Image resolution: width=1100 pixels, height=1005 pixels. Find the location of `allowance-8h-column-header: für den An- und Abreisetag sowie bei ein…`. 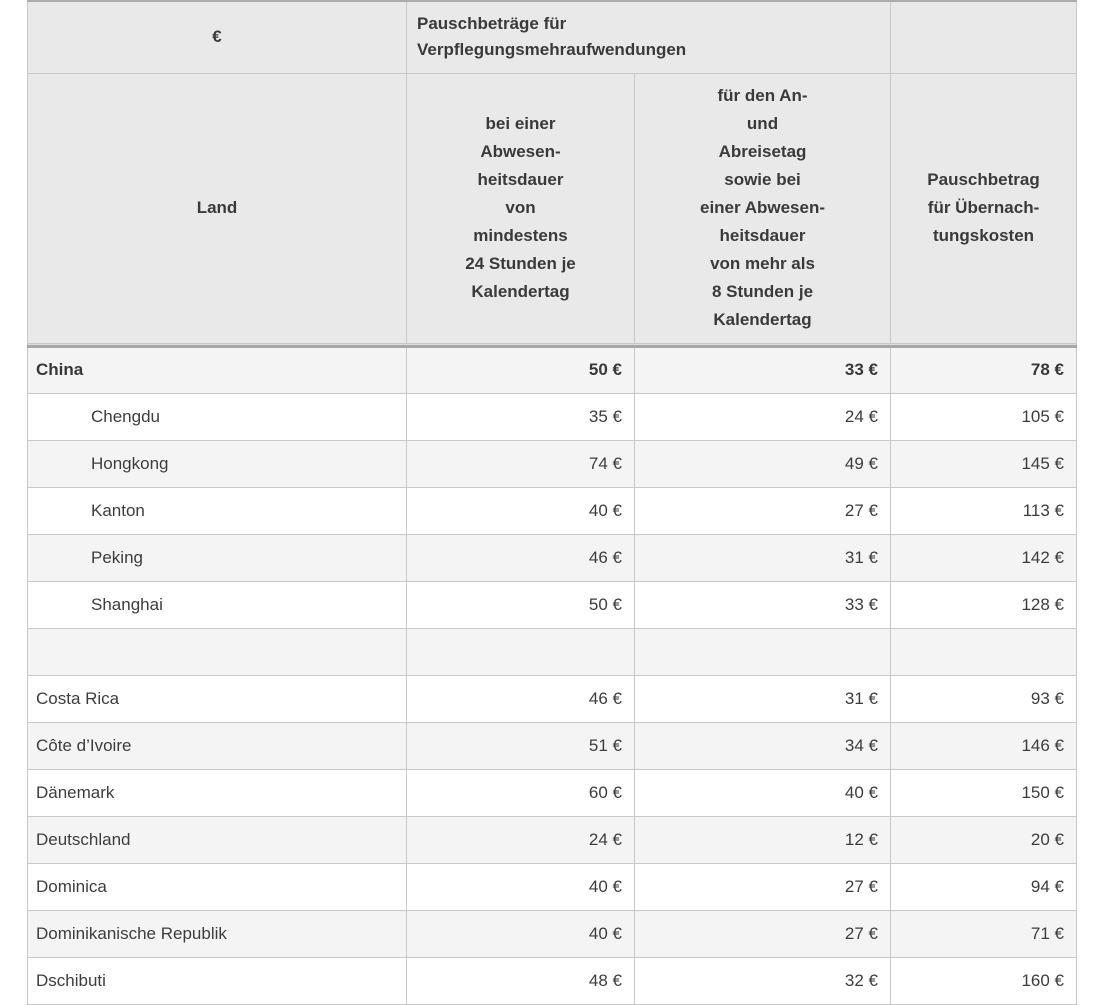

allowance-8h-column-header: für den An- und Abreisetag sowie bei ein… is located at coordinates (762, 208).